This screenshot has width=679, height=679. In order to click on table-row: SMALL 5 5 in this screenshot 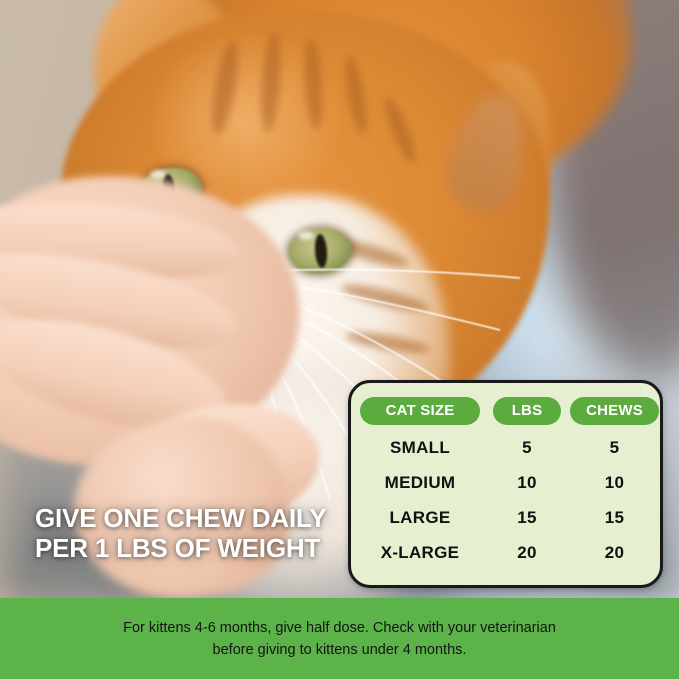, I will do `click(505, 448)`.